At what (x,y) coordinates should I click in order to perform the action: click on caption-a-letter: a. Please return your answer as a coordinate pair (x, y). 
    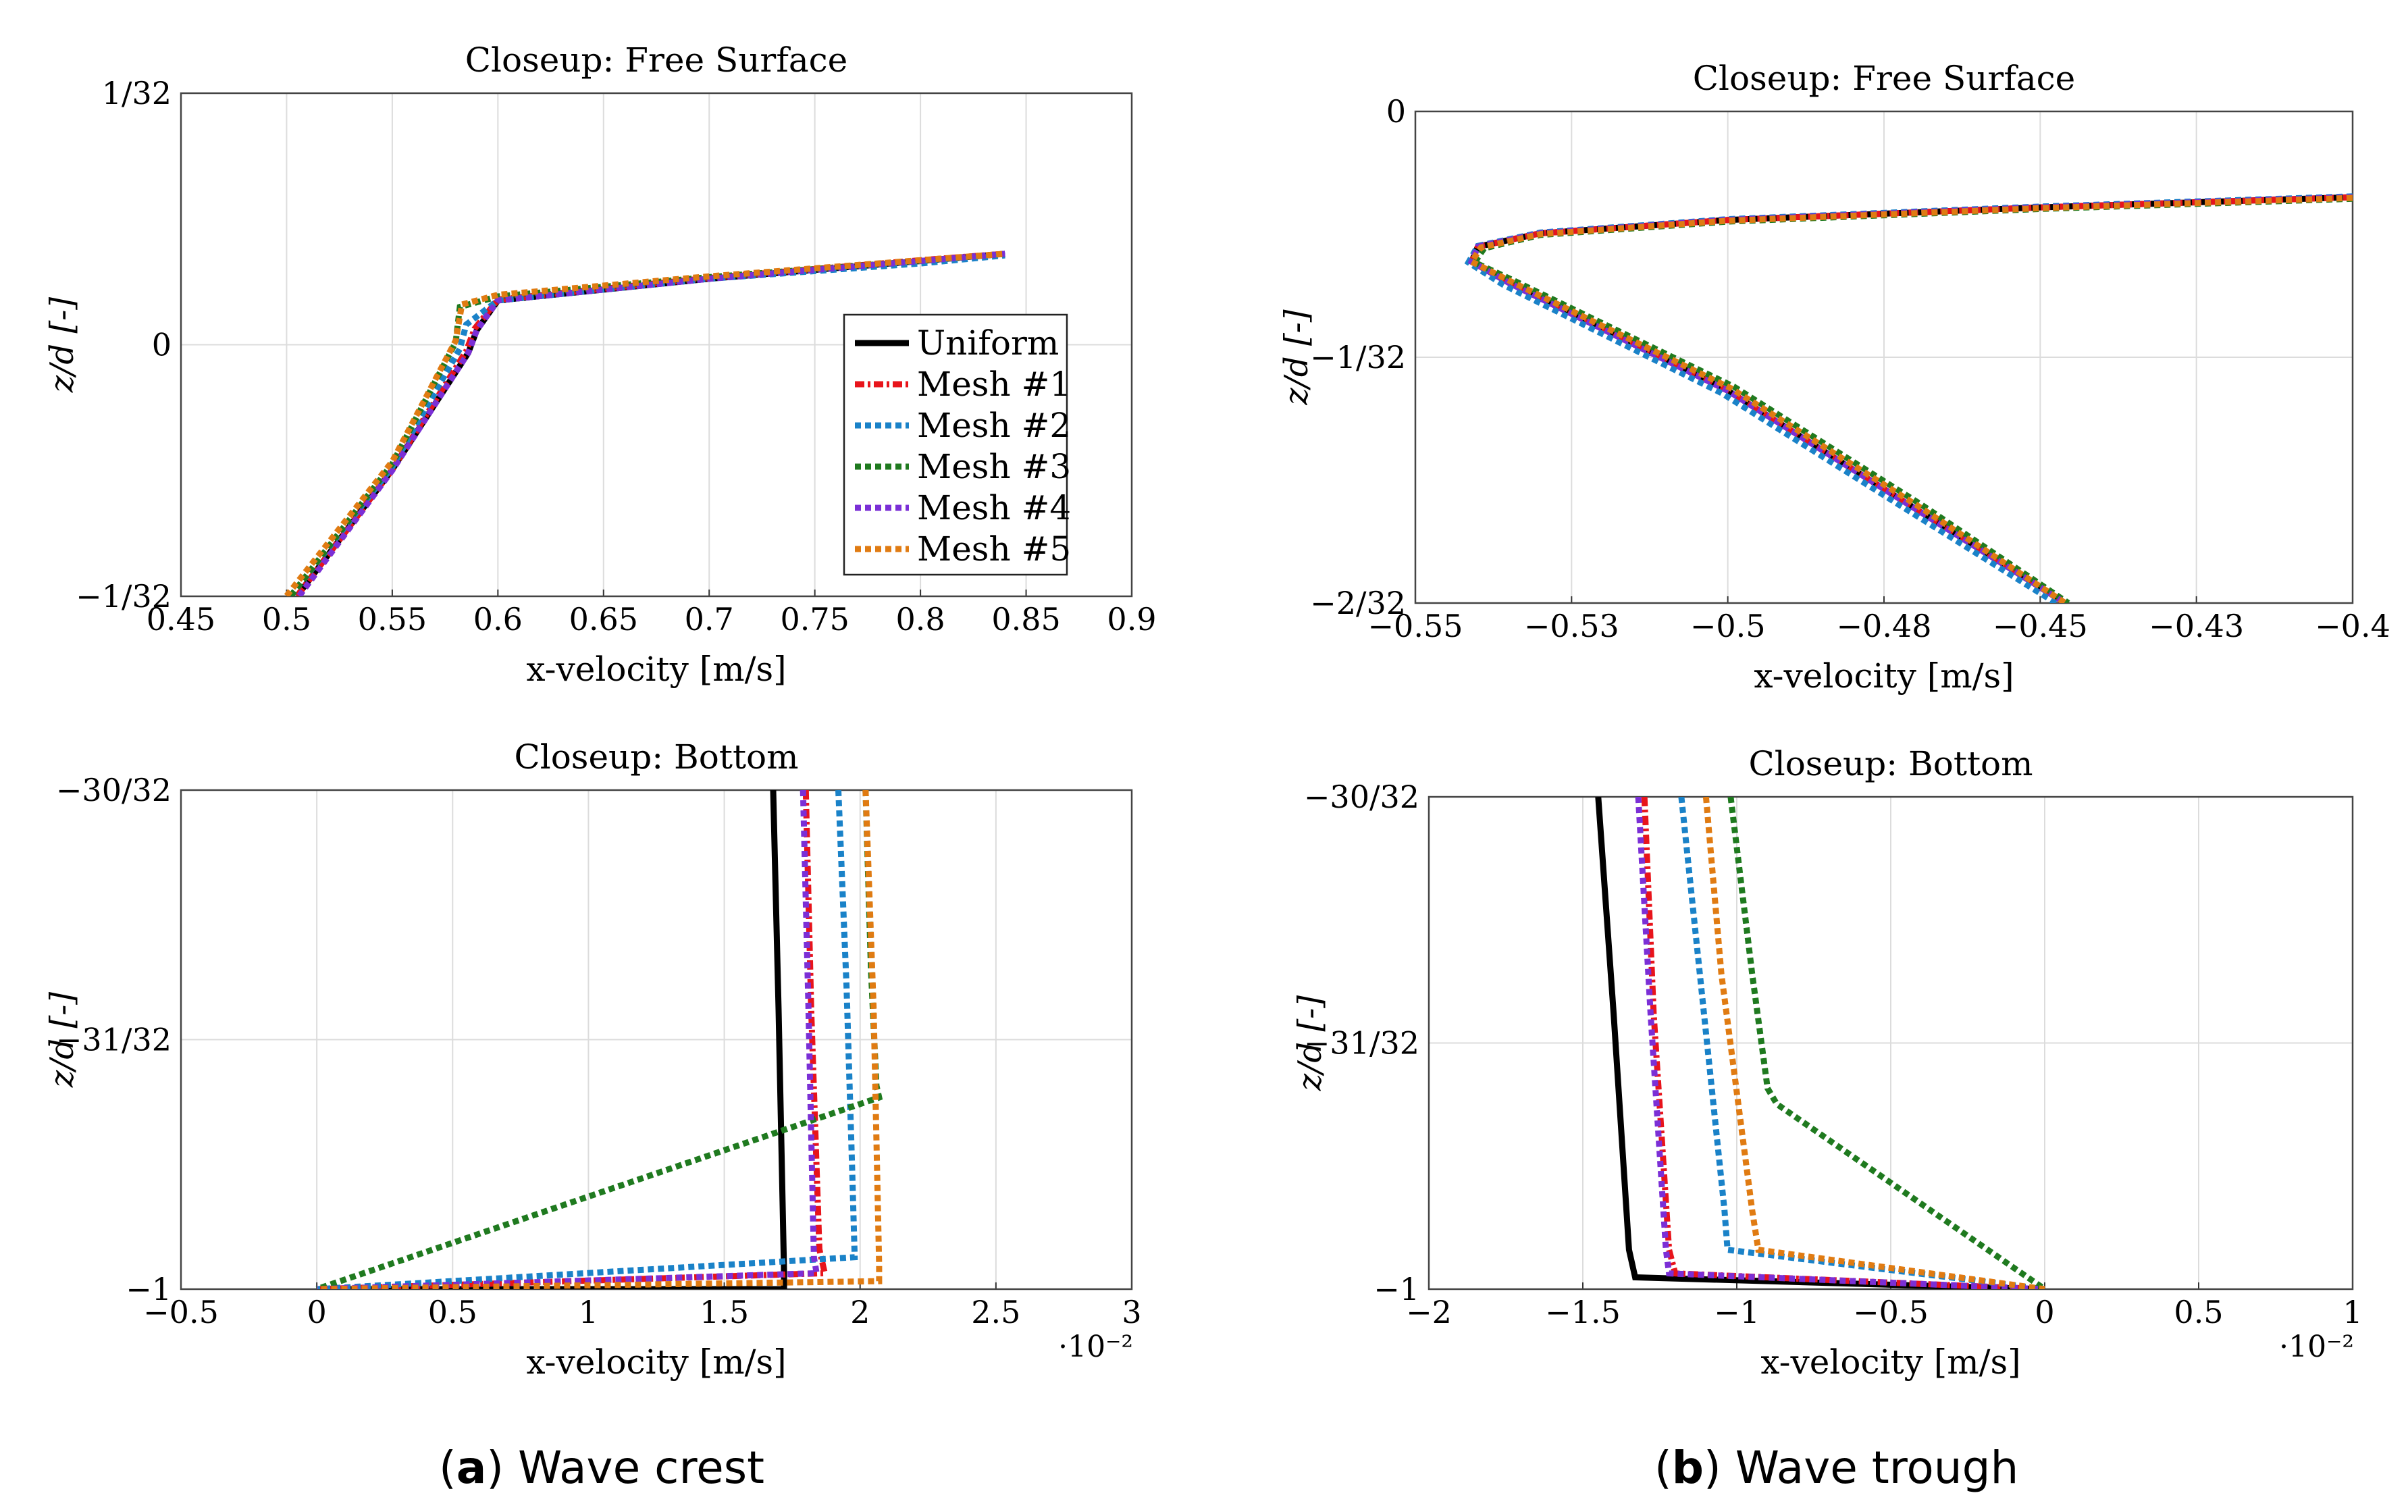
    Looking at the image, I should click on (471, 1468).